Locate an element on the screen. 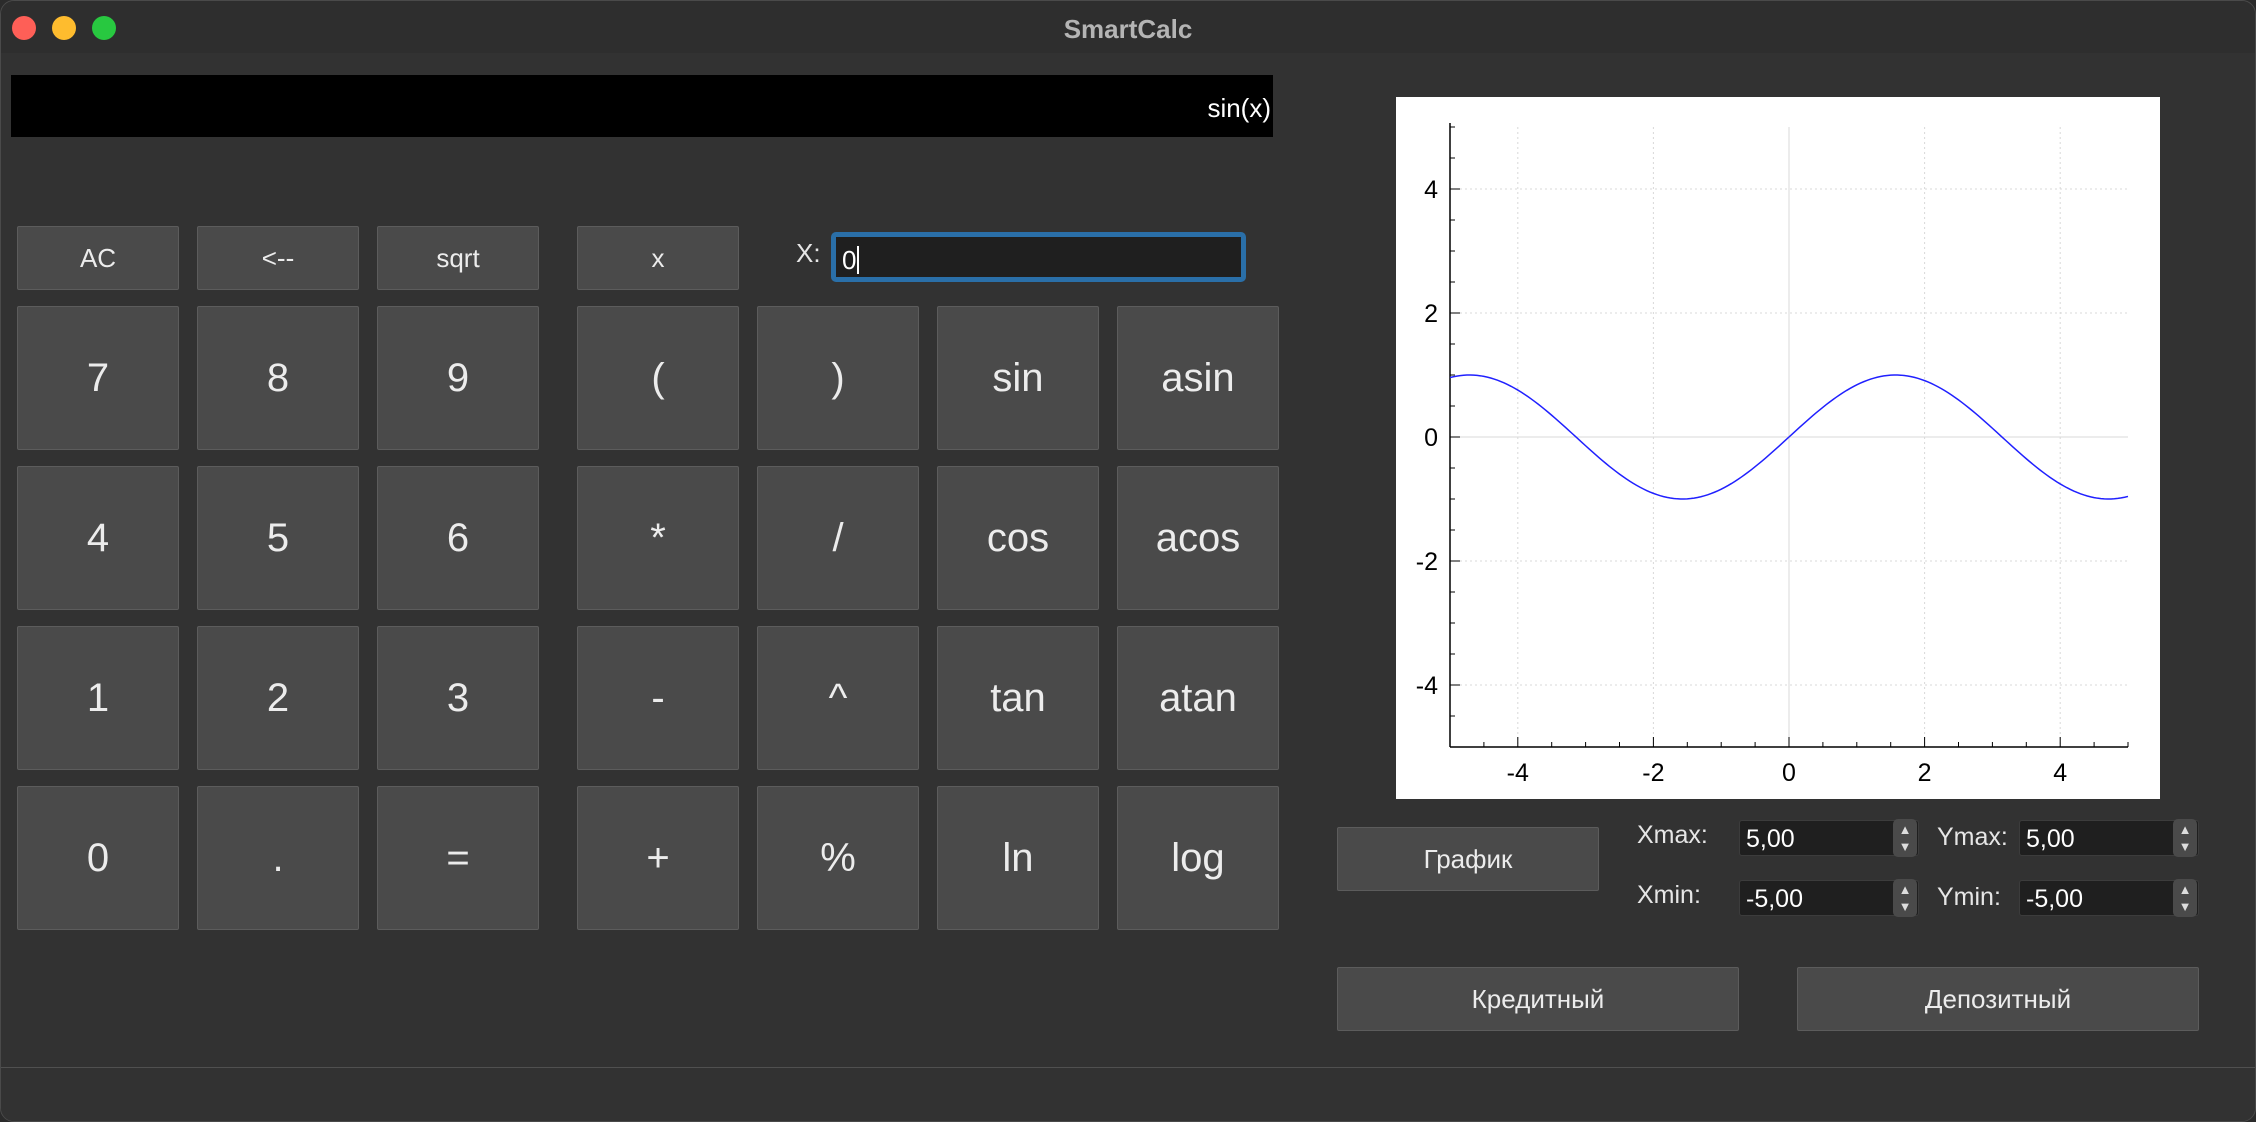  ymax-label: Ymax: is located at coordinates (1972, 837).